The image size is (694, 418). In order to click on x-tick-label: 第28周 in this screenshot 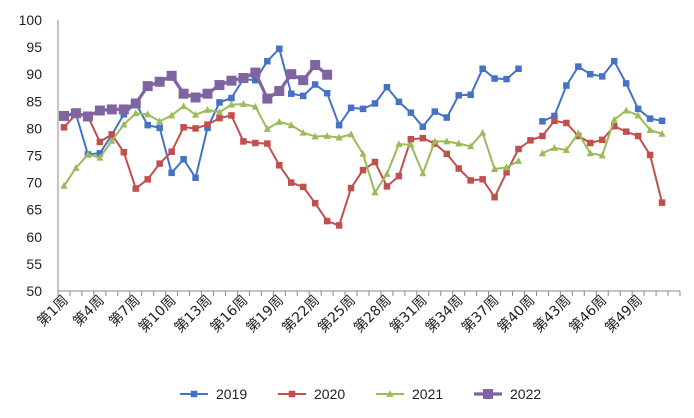, I will do `click(372, 314)`.